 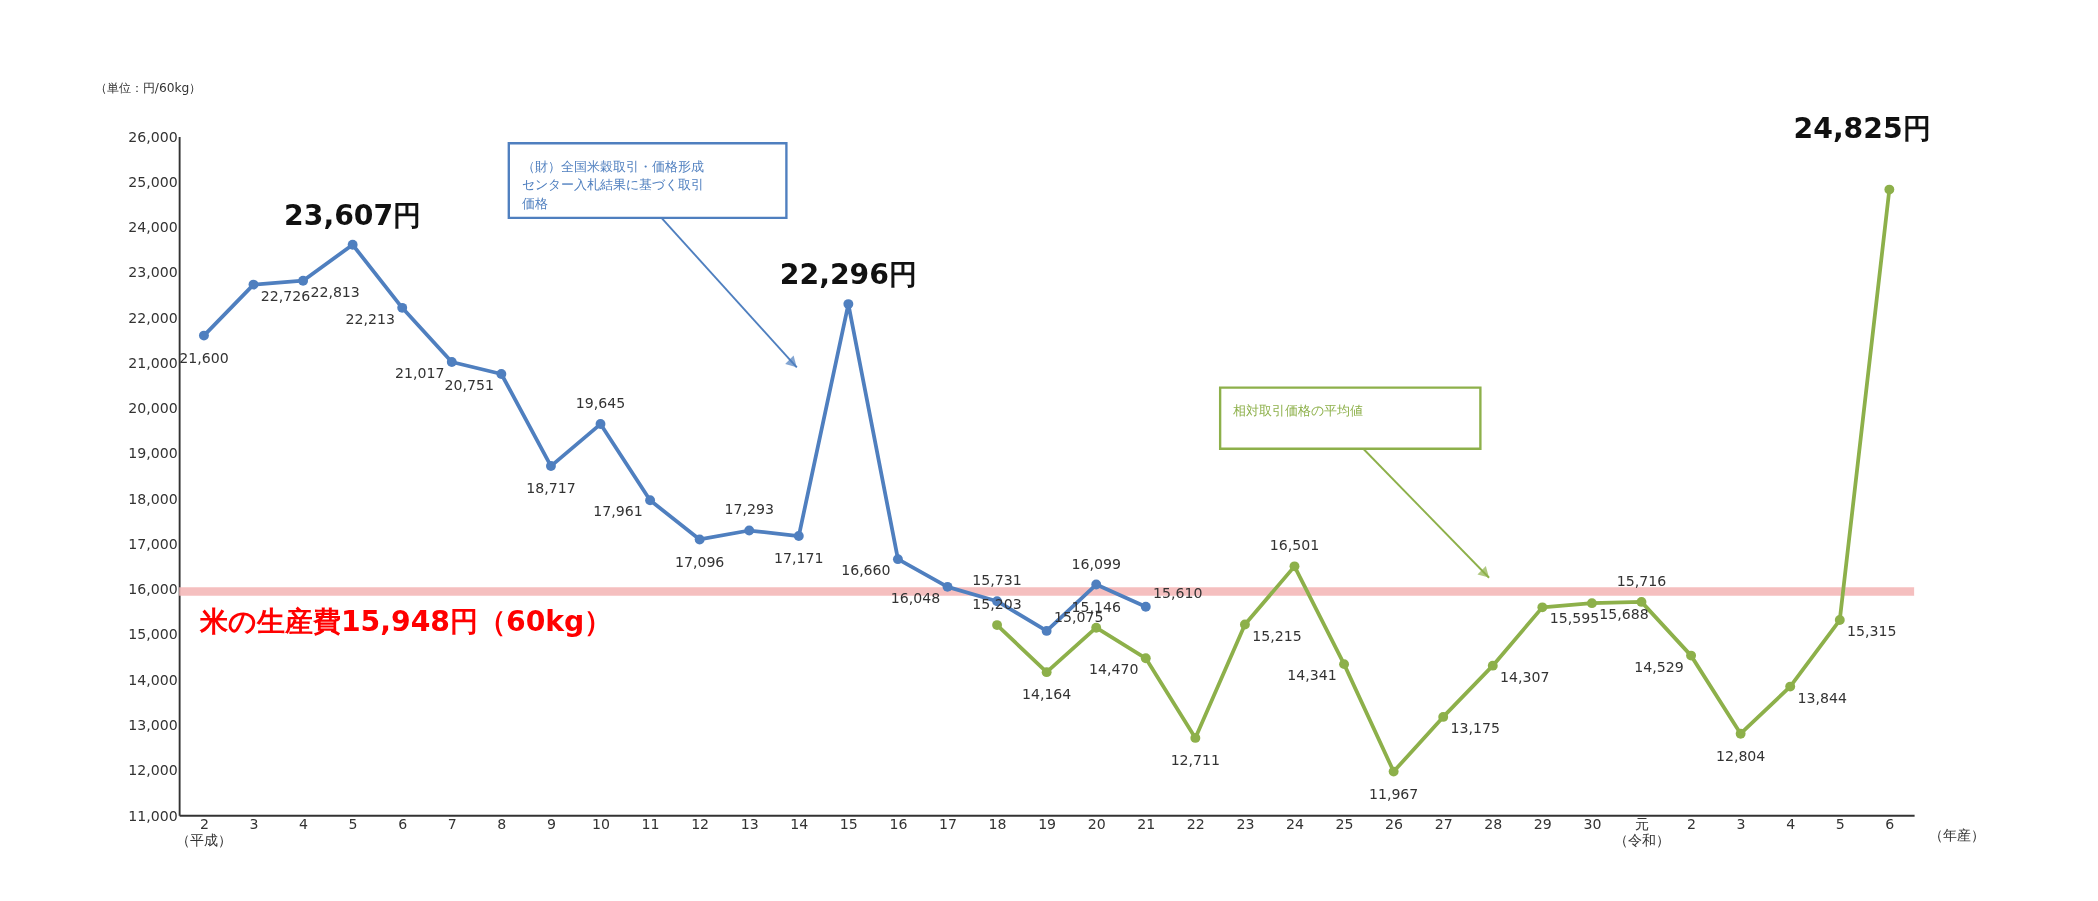 What do you see at coordinates (1096, 824) in the screenshot?
I see `x-tick-label: 20` at bounding box center [1096, 824].